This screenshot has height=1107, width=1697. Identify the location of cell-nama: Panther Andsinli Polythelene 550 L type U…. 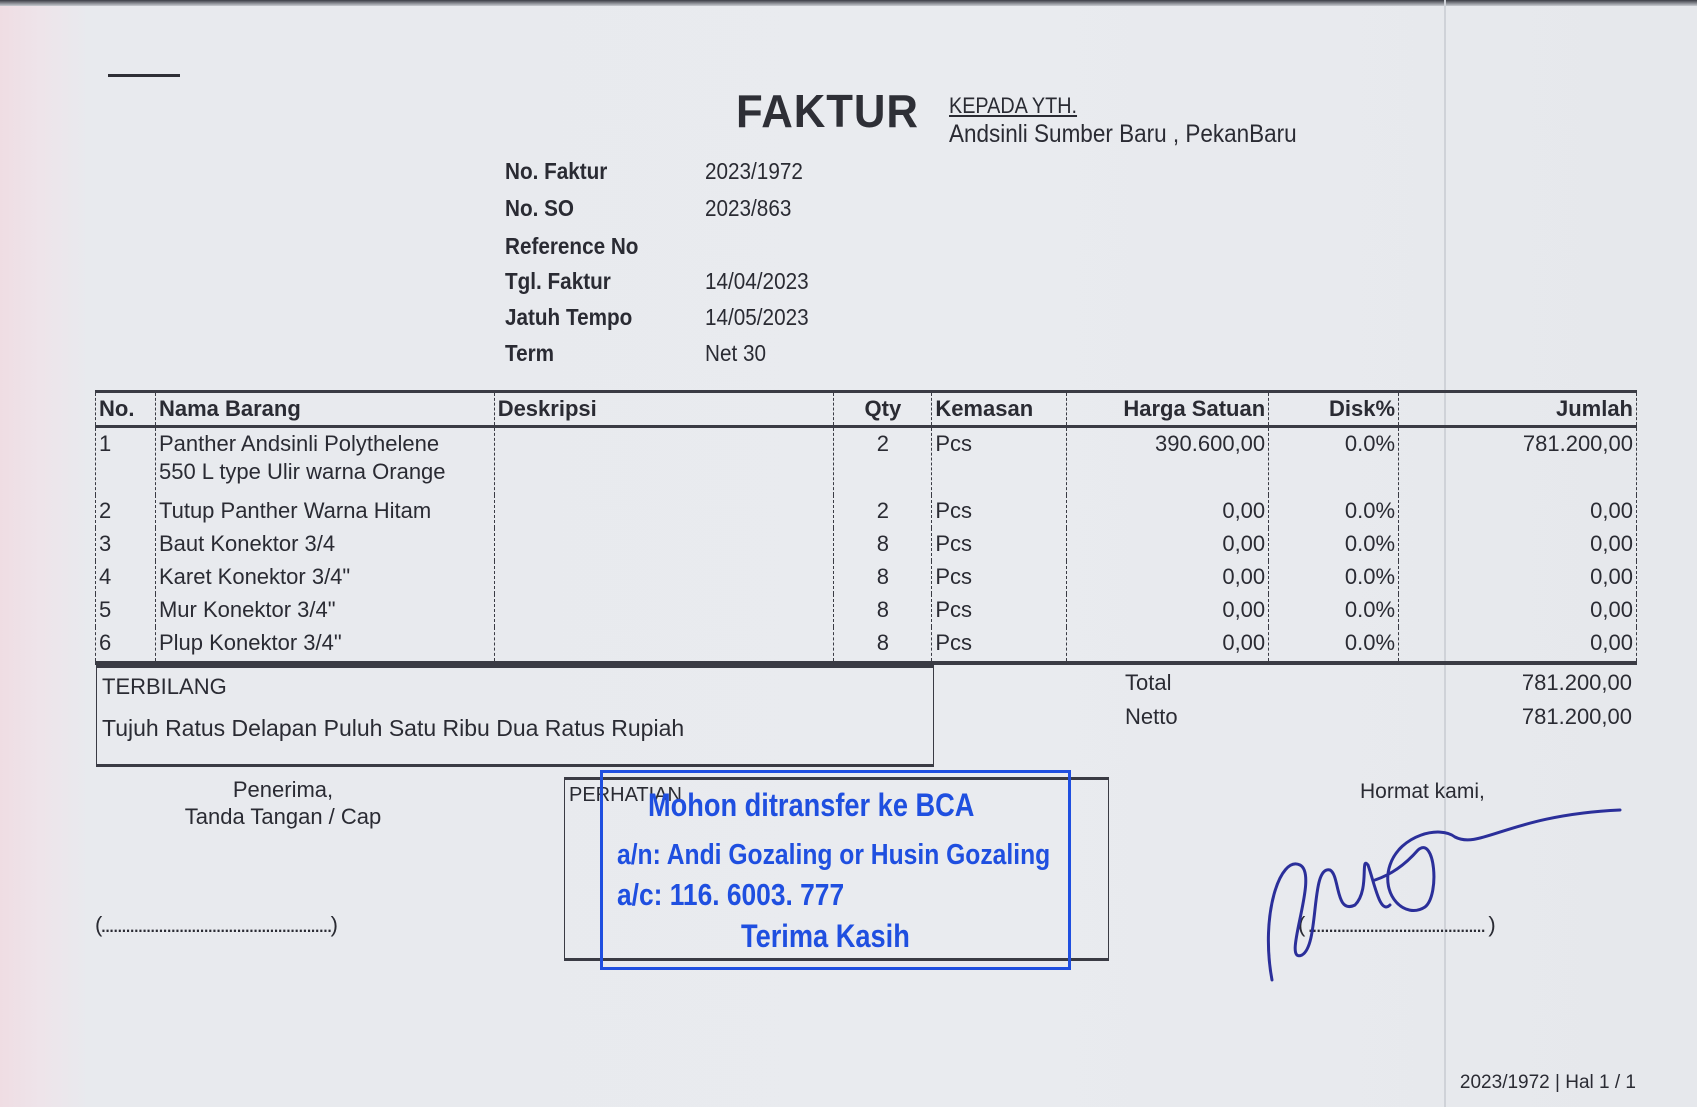
(324, 460).